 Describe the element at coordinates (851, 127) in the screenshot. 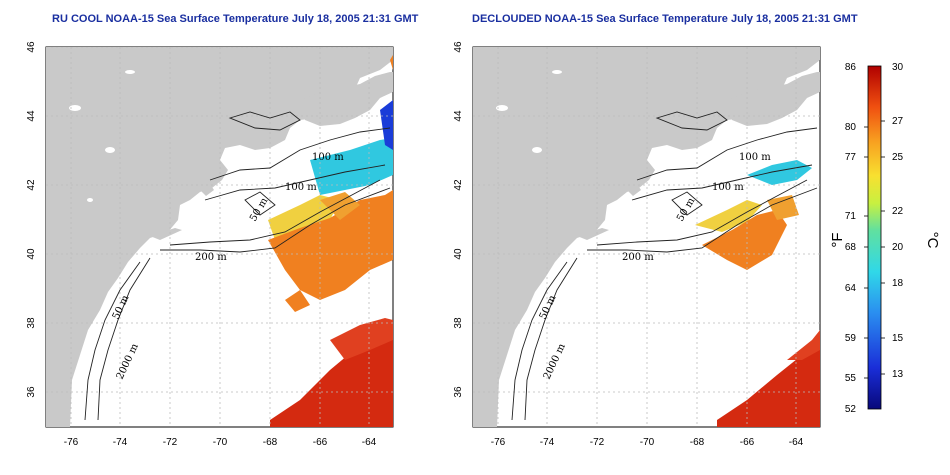

I see `f-tick: 80` at that location.